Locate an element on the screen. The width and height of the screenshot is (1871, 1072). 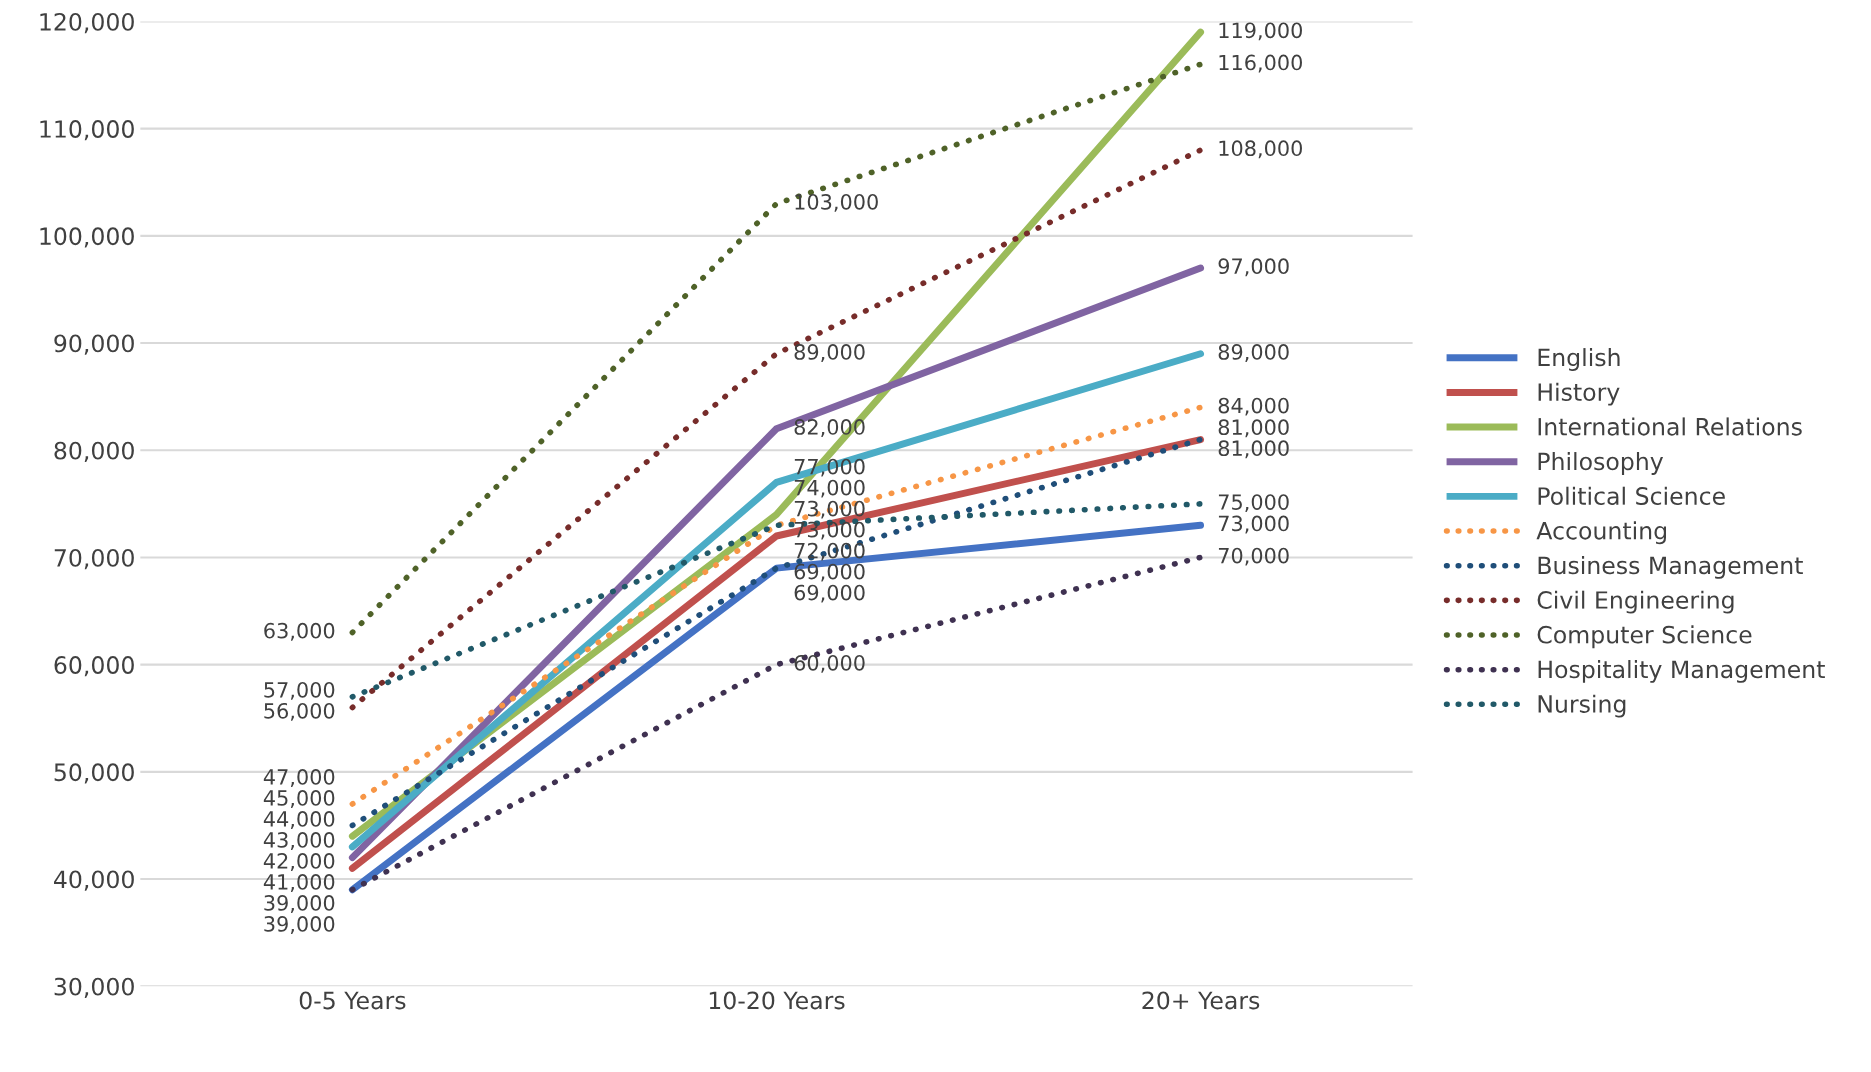
legend-label: Civil Engineering is located at coordinates (1635, 602).